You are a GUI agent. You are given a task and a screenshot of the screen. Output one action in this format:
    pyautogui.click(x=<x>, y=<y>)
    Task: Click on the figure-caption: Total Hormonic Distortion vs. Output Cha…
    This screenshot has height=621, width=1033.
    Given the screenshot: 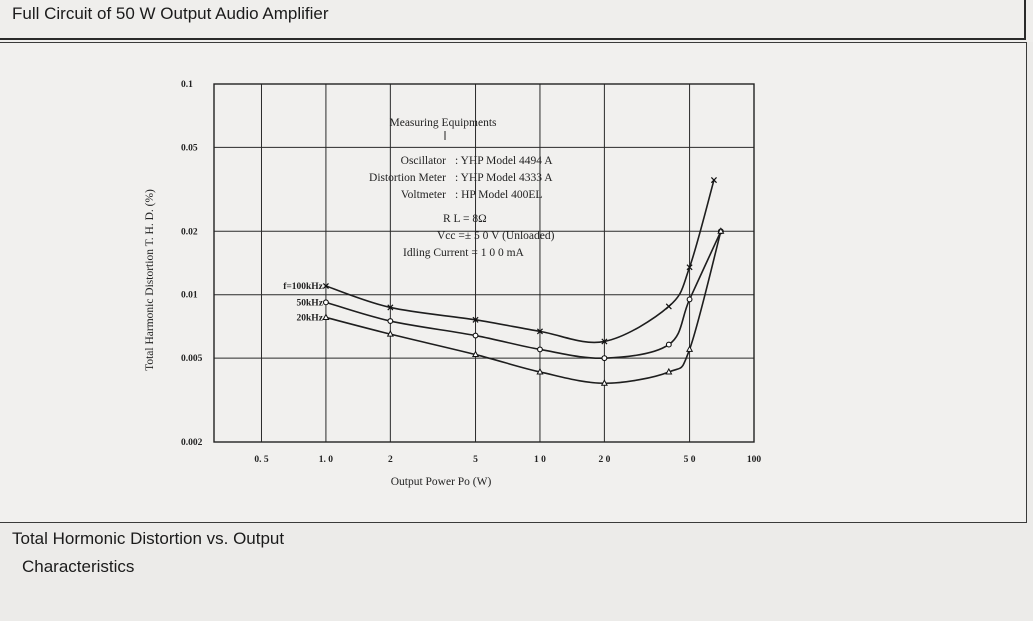 What is the action you would take?
    pyautogui.click(x=148, y=553)
    